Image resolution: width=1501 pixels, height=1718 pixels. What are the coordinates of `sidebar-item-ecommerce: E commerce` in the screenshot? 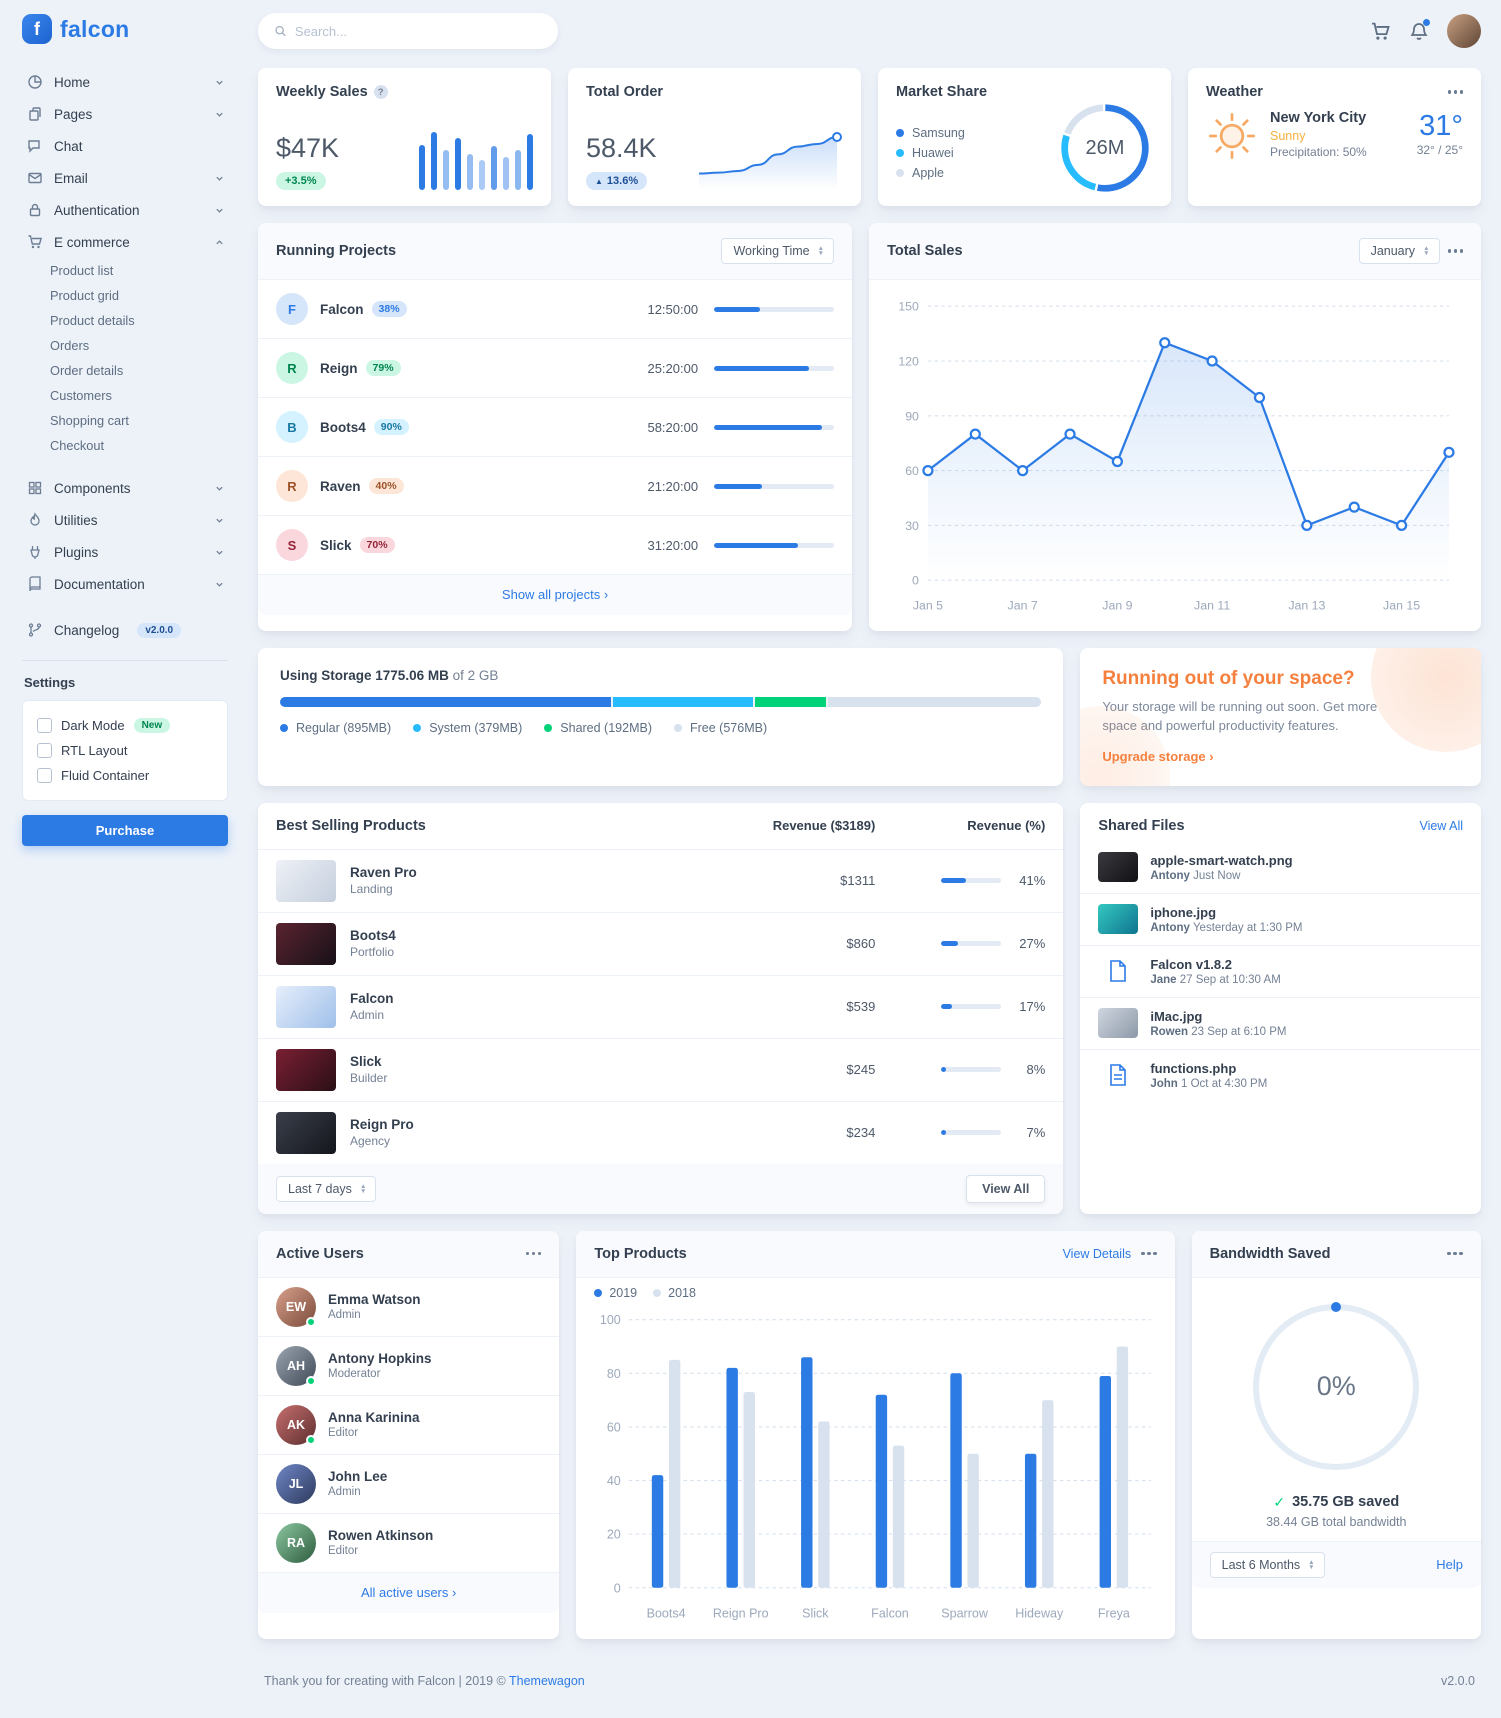 It's located at (125, 242).